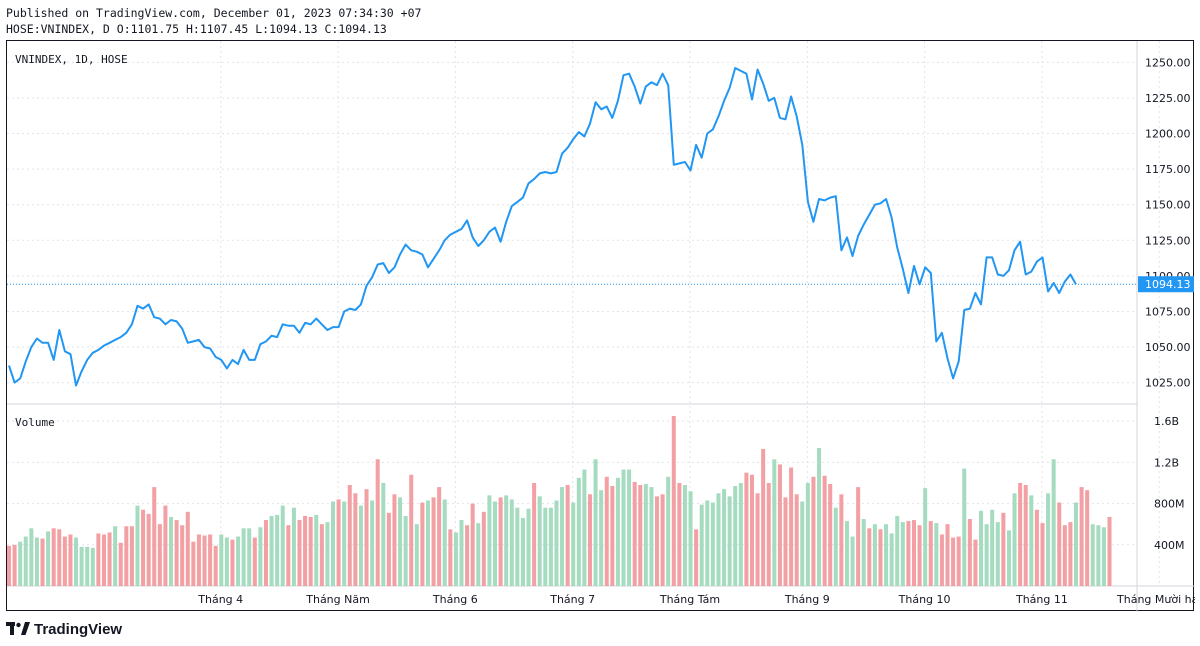  I want to click on brand-name: TradingView, so click(78, 629).